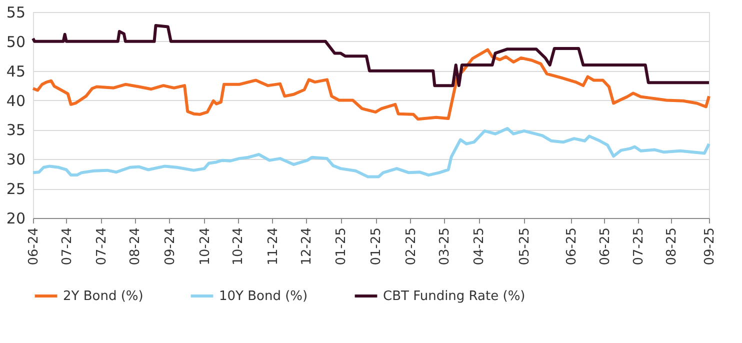 This screenshot has height=343, width=742. Describe the element at coordinates (525, 247) in the screenshot. I see `x-tick-label: 05-25` at that location.